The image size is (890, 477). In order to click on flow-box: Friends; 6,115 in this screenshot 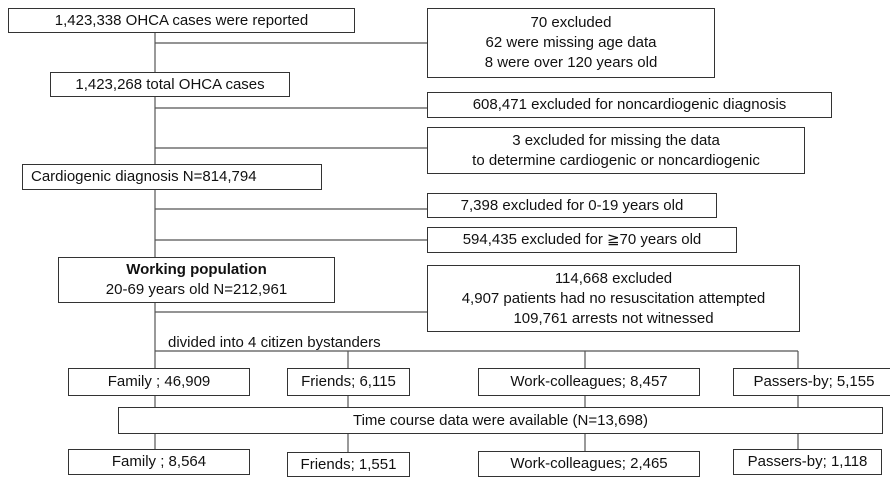, I will do `click(348, 382)`.